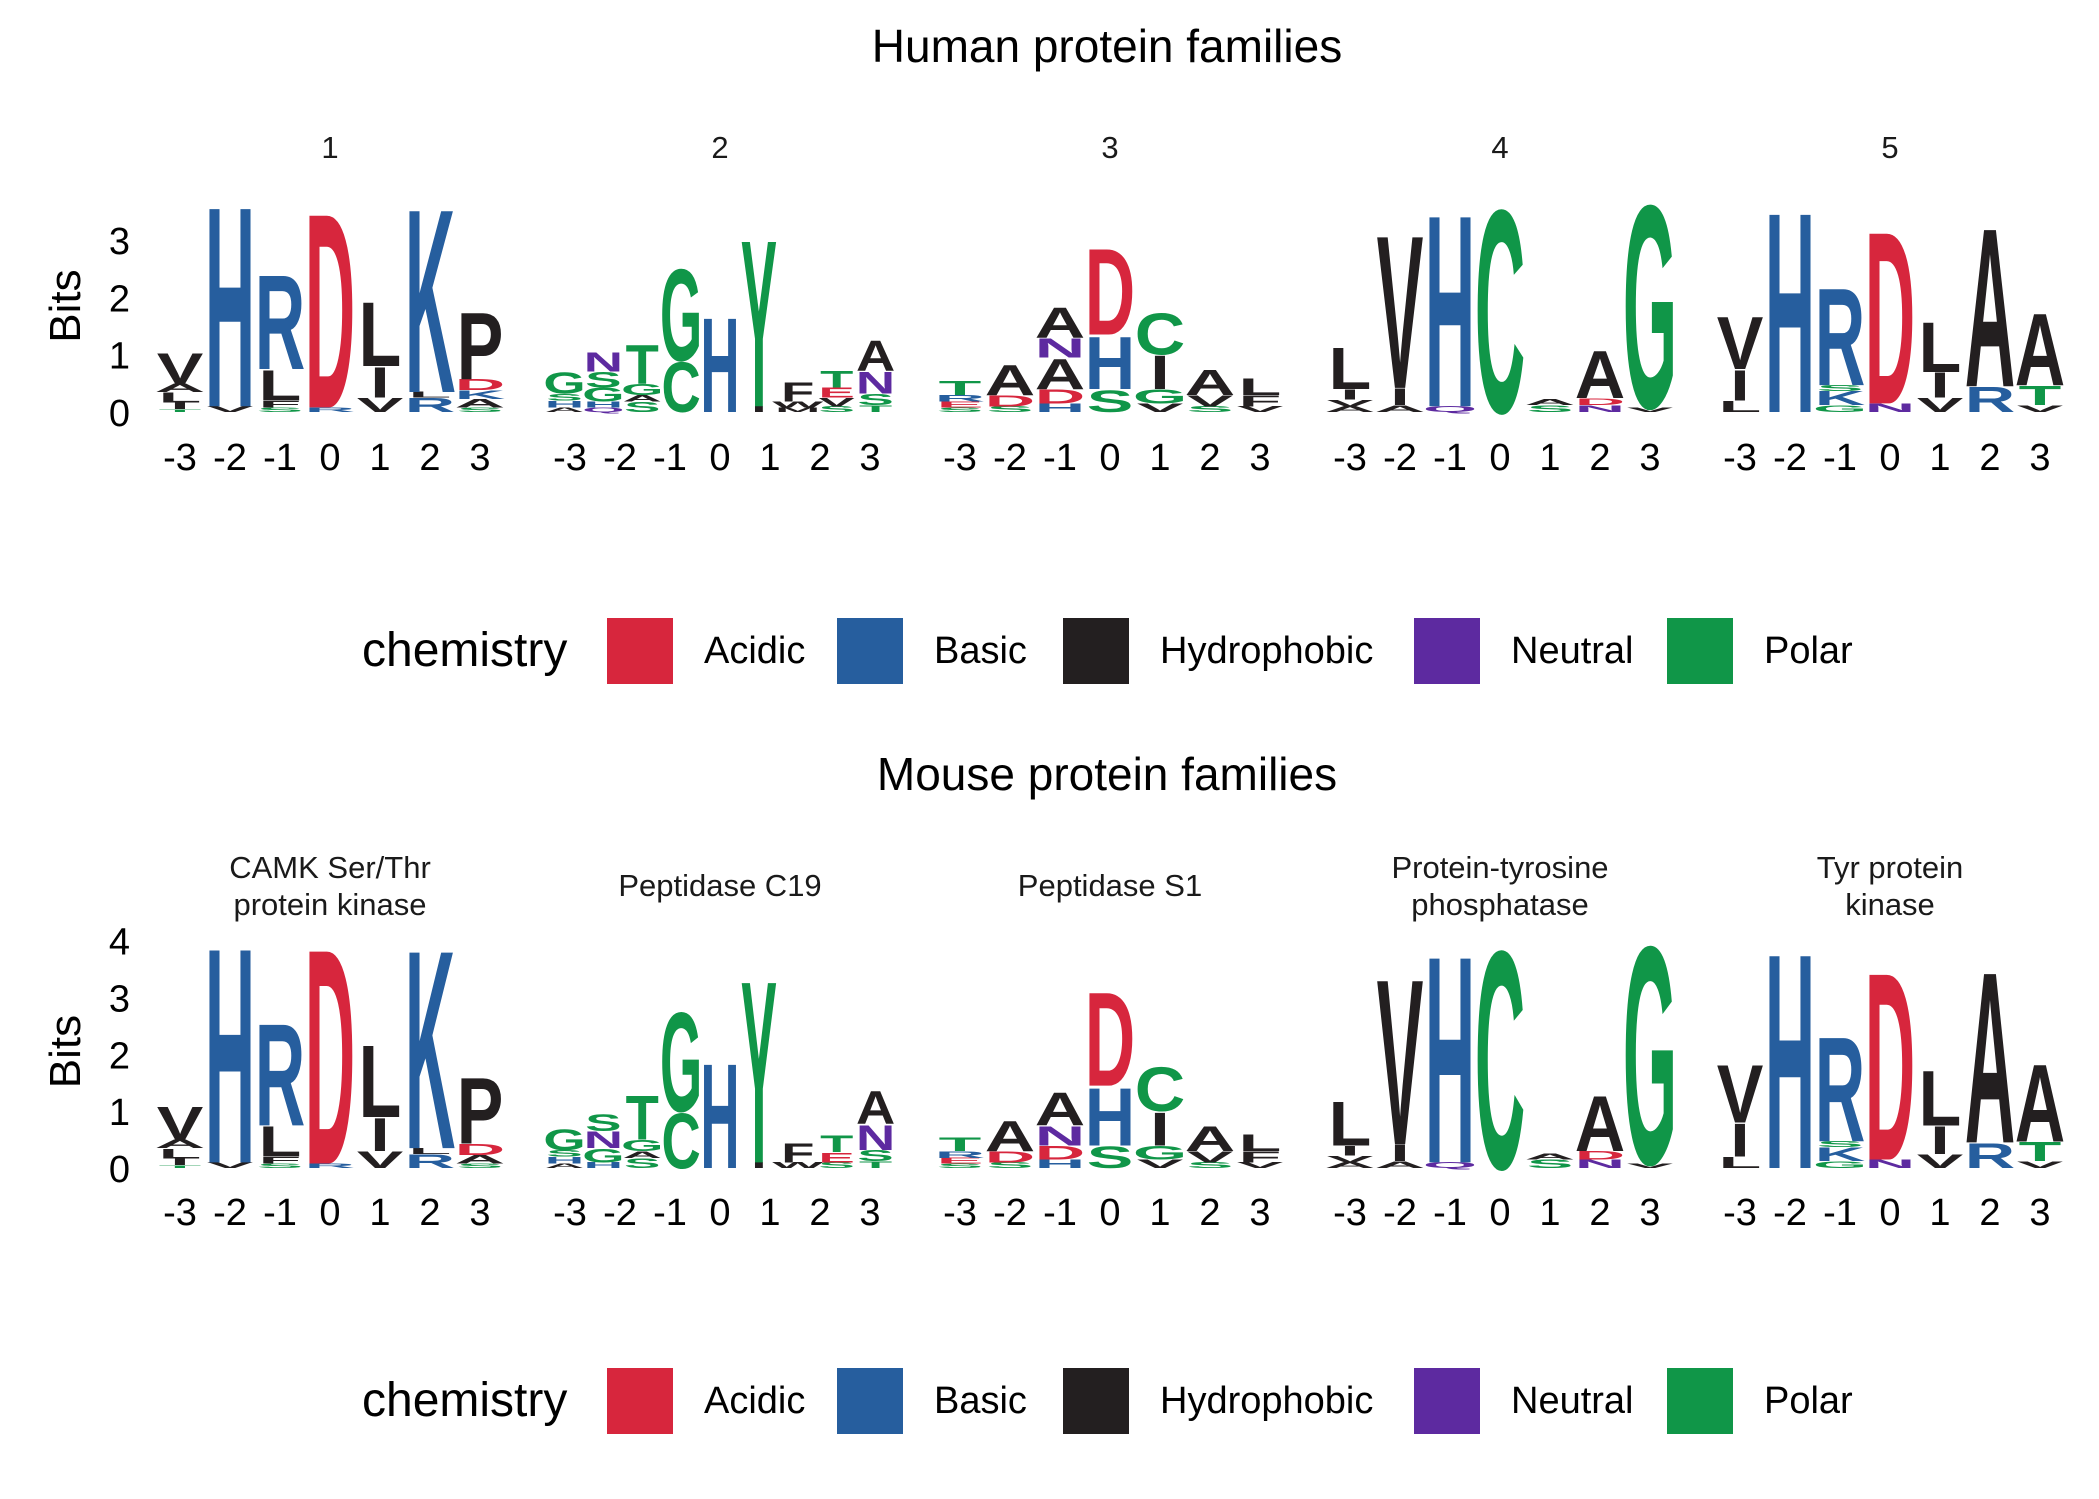  What do you see at coordinates (119, 1113) in the screenshot?
I see `y-tick-label: 1` at bounding box center [119, 1113].